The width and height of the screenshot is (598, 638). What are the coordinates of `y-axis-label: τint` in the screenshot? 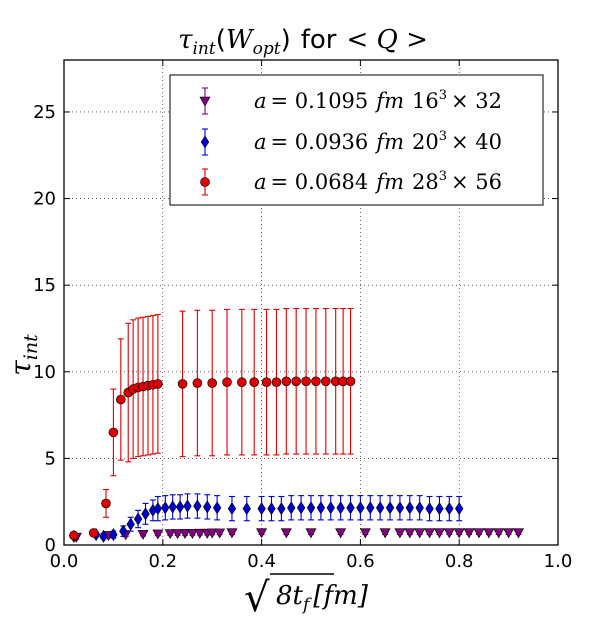 It's located at (23, 355).